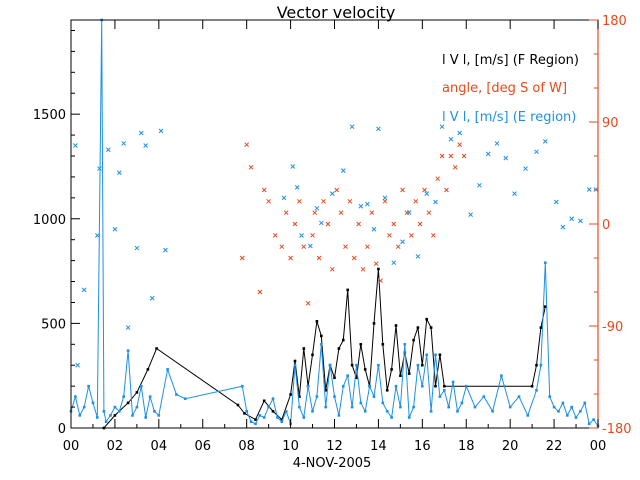 This screenshot has height=480, width=640. What do you see at coordinates (610, 123) in the screenshot?
I see `y2-tick-label: 90` at bounding box center [610, 123].